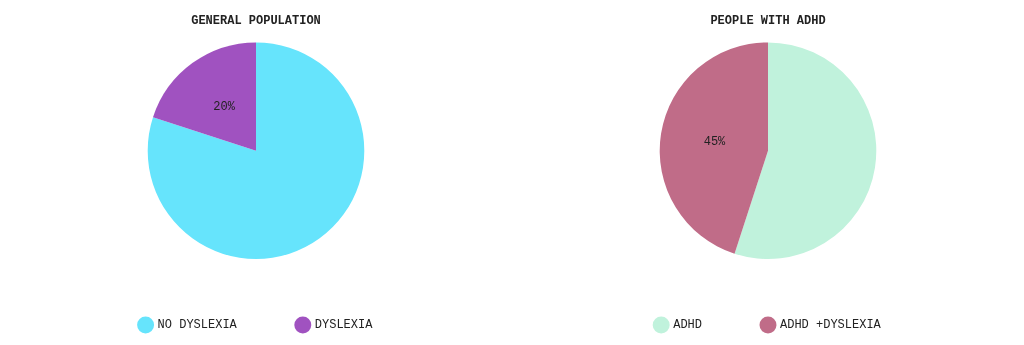 This screenshot has height=345, width=1024. Describe the element at coordinates (256, 21) in the screenshot. I see `chart-title: GENERAL POPULATION` at that location.